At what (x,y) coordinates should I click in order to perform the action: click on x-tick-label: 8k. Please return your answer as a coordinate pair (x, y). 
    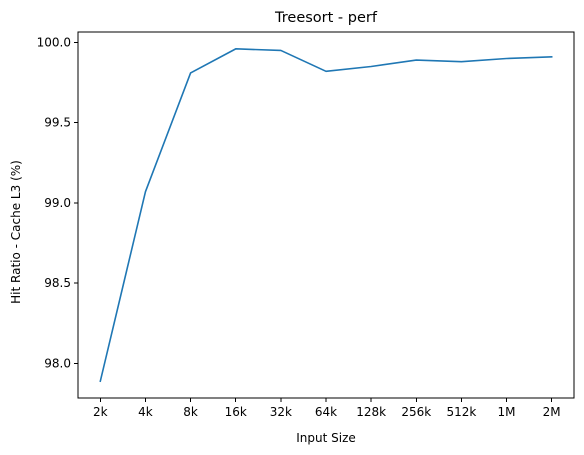
    Looking at the image, I should click on (190, 412).